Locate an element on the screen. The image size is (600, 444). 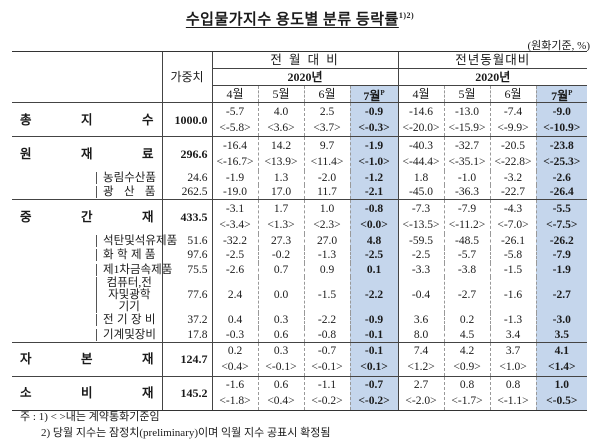
mom-value-cell: 1.7 <1.3> is located at coordinates (280, 216).